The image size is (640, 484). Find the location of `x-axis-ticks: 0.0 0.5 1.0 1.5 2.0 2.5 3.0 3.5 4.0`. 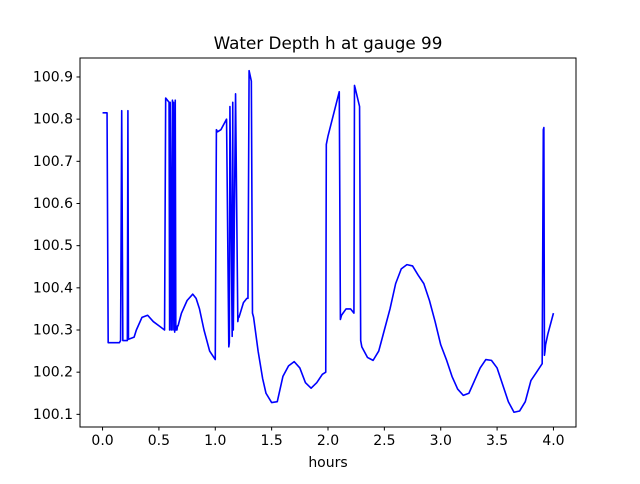

x-axis-ticks: 0.0 0.5 1.0 1.5 2.0 2.5 3.0 3.5 4.0 is located at coordinates (328, 438).